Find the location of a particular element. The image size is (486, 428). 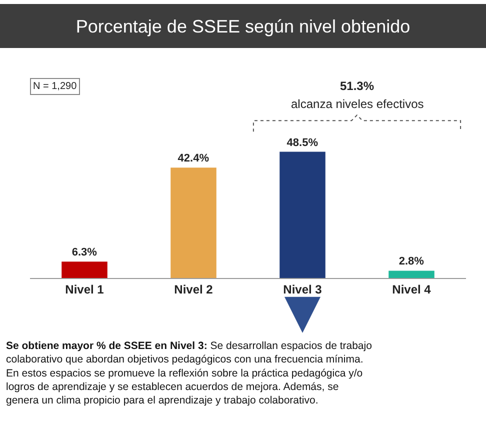

data-label: 48.5% is located at coordinates (302, 142).